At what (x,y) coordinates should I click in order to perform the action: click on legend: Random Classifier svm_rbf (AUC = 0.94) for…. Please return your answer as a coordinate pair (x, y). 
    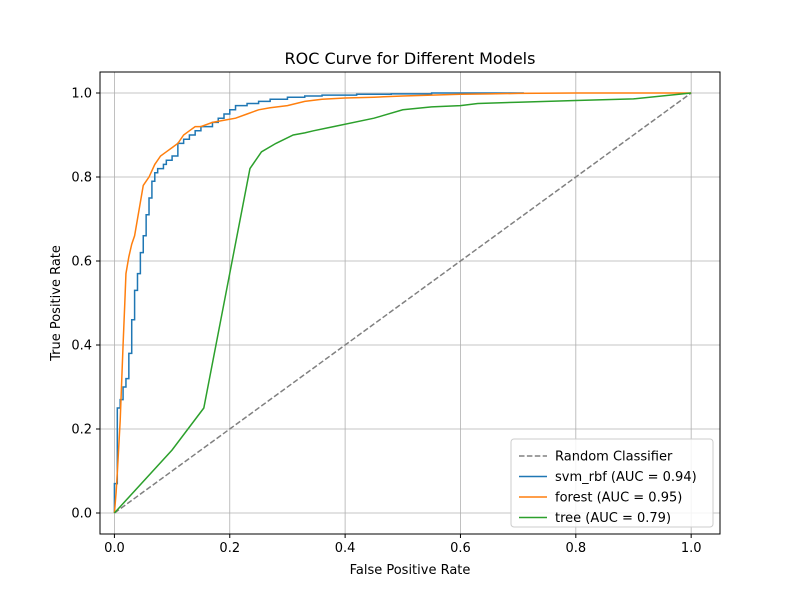
    Looking at the image, I should click on (612, 483).